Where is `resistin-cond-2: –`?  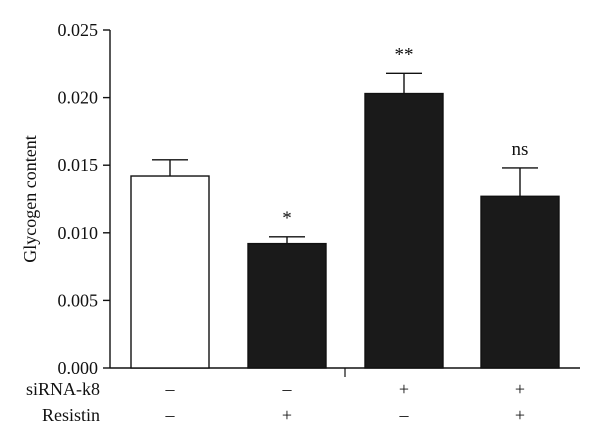
resistin-cond-2: – is located at coordinates (404, 415).